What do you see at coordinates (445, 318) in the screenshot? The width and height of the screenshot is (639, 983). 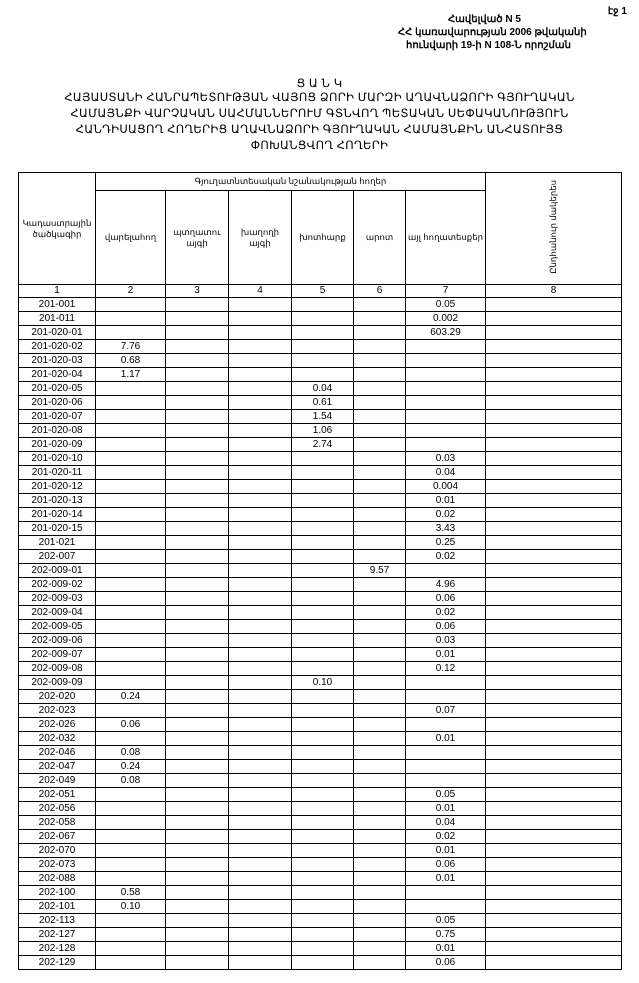 I see `area-cell: 0.002` at bounding box center [445, 318].